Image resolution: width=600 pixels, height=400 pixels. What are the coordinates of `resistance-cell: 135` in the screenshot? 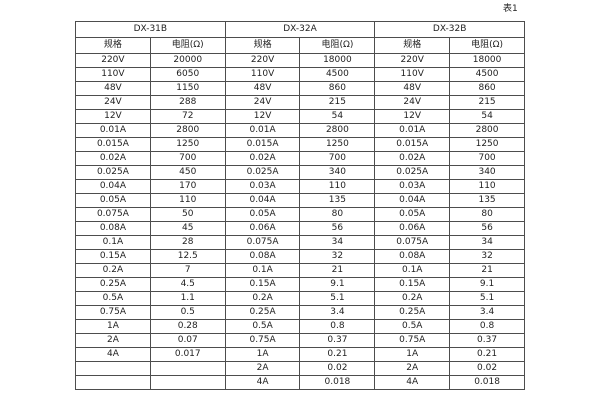 It's located at (487, 200).